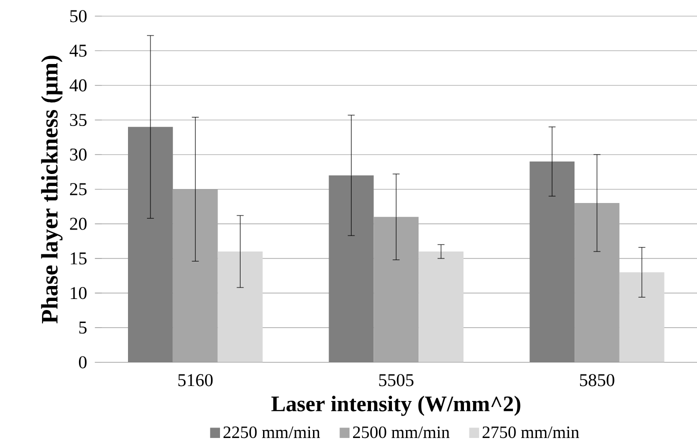 This screenshot has width=697, height=444. Describe the element at coordinates (78, 16) in the screenshot. I see `y-tick-label: 50` at that location.